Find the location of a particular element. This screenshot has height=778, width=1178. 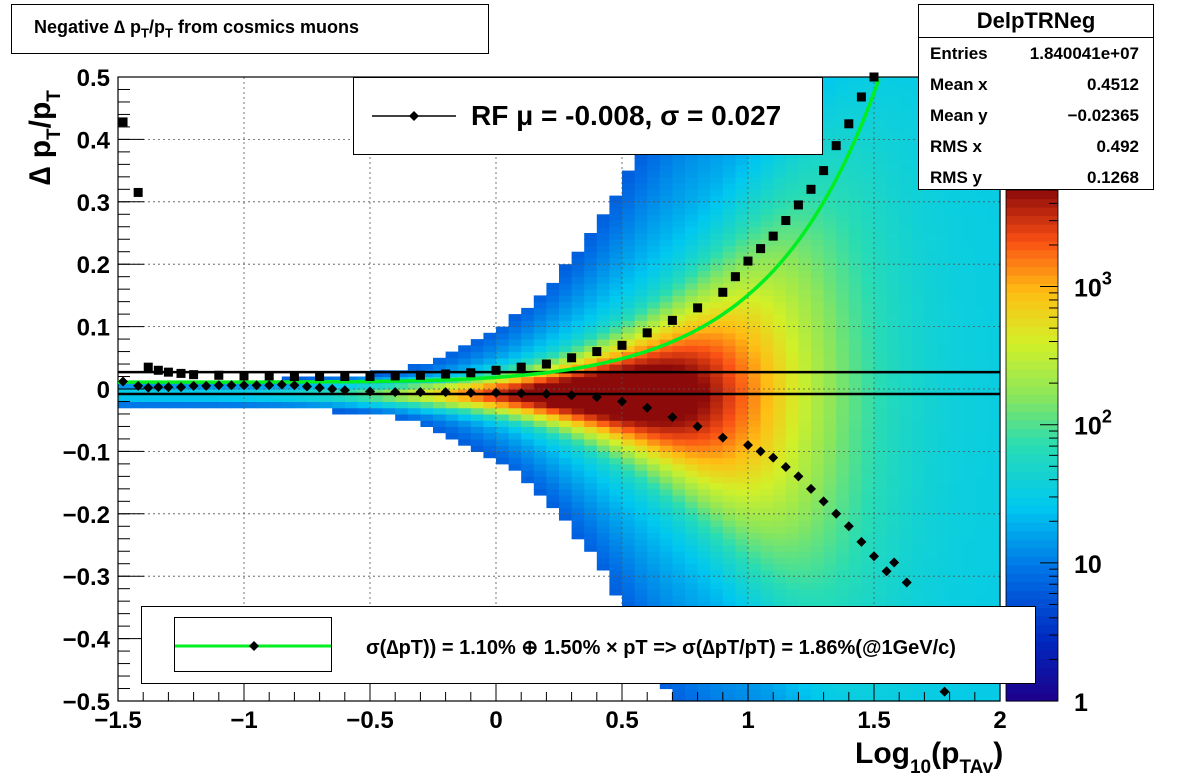

stats-label: Entries is located at coordinates (959, 53).